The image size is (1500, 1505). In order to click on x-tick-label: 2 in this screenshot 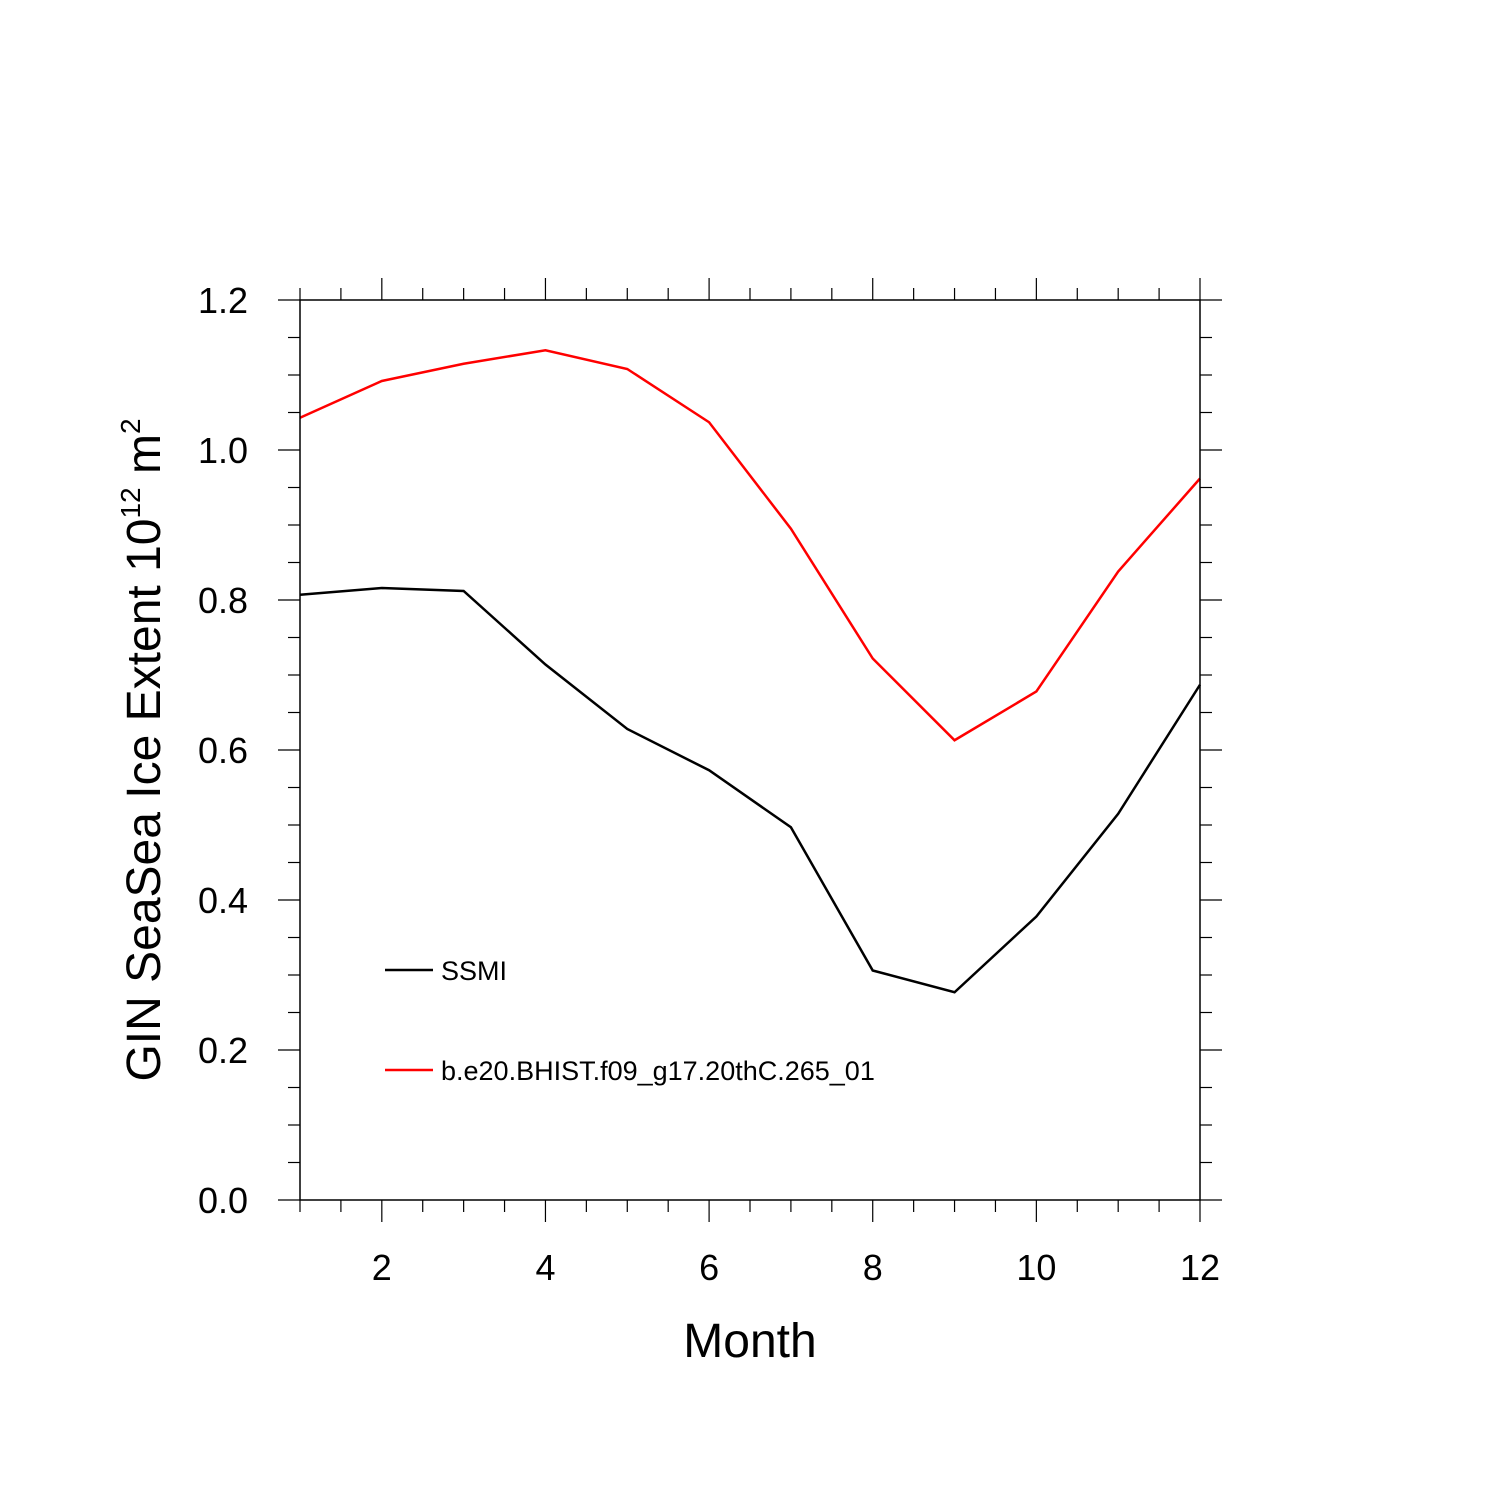, I will do `click(382, 1267)`.